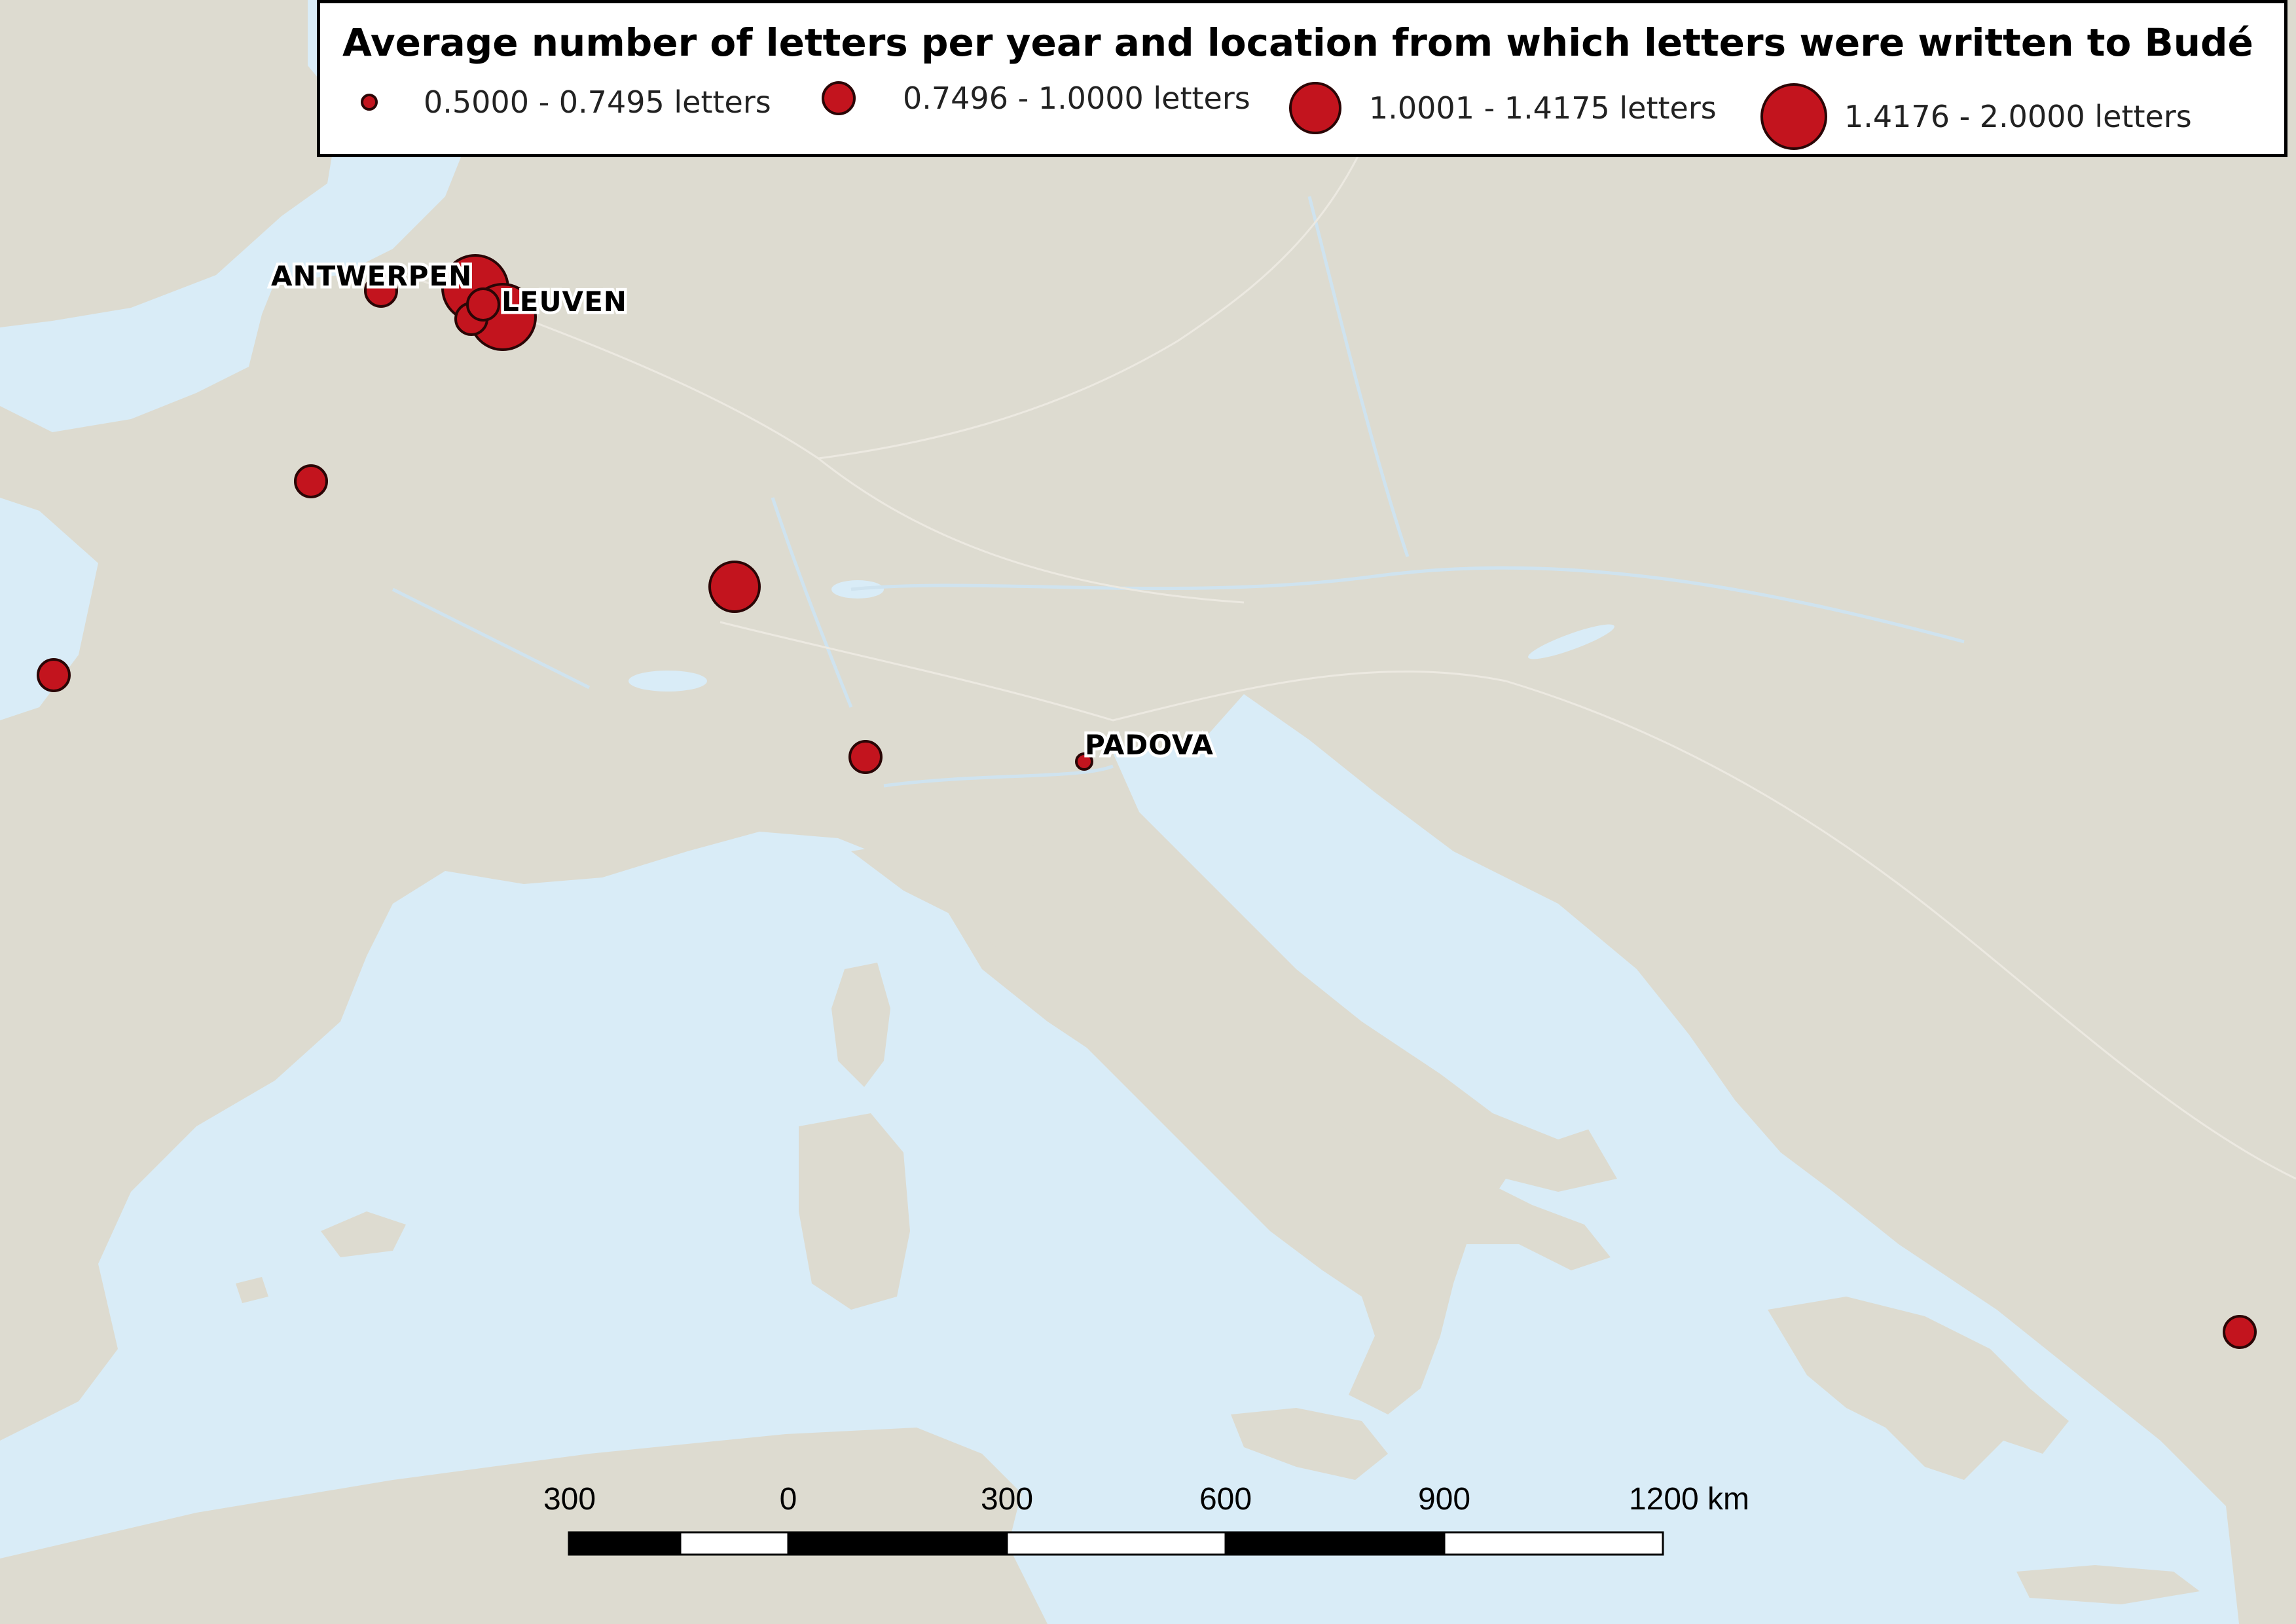 Image resolution: width=2296 pixels, height=1624 pixels. I want to click on lake-geneva, so click(668, 681).